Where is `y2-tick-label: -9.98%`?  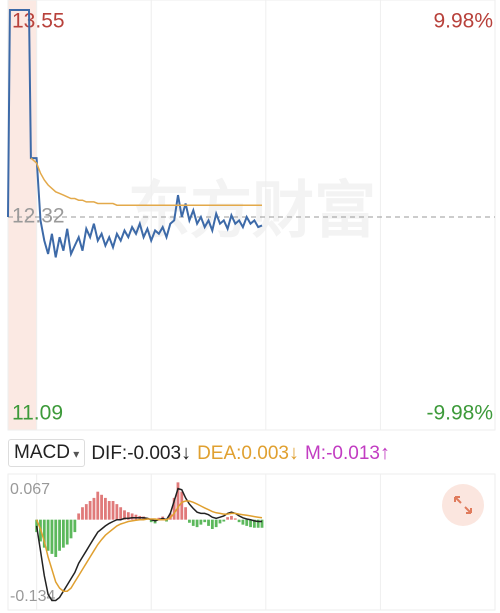 y2-tick-label: -9.98% is located at coordinates (459, 413).